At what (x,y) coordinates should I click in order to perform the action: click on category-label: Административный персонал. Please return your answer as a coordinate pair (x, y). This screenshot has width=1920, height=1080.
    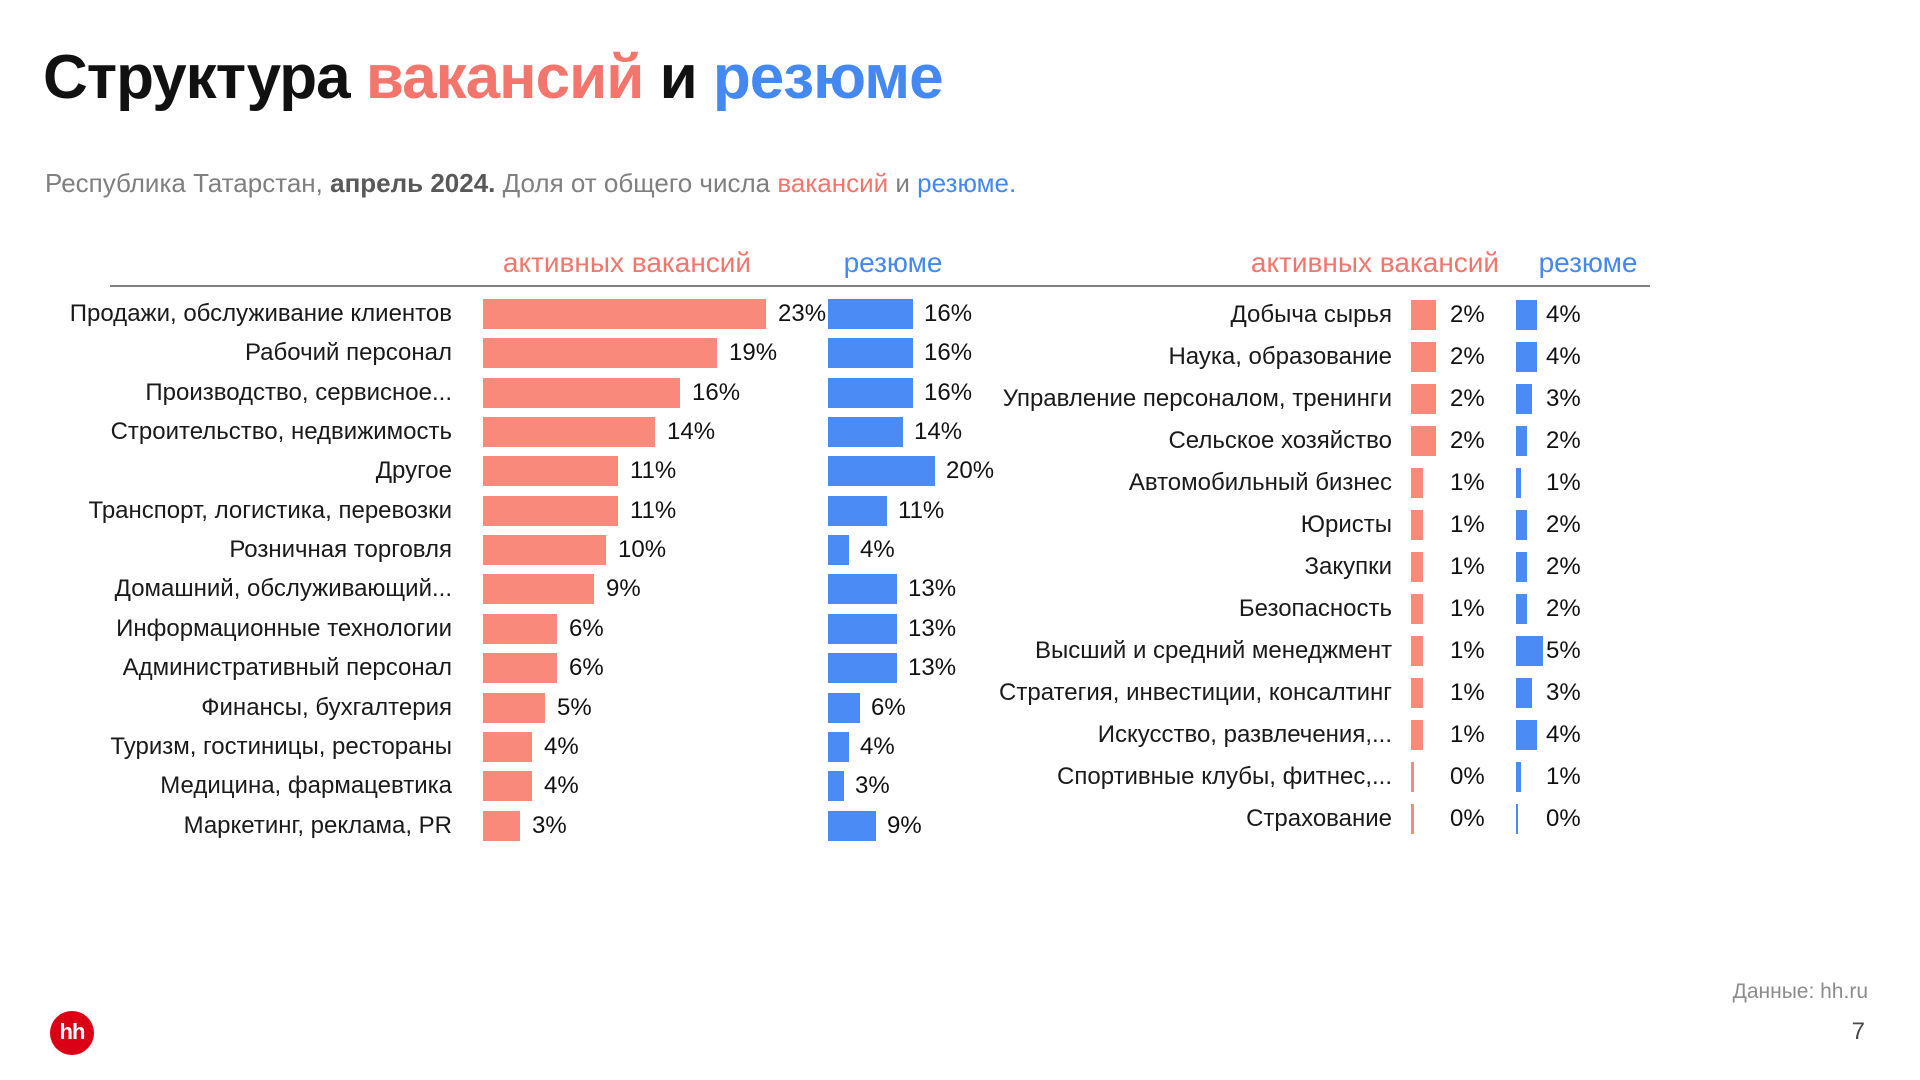
    Looking at the image, I should click on (287, 667).